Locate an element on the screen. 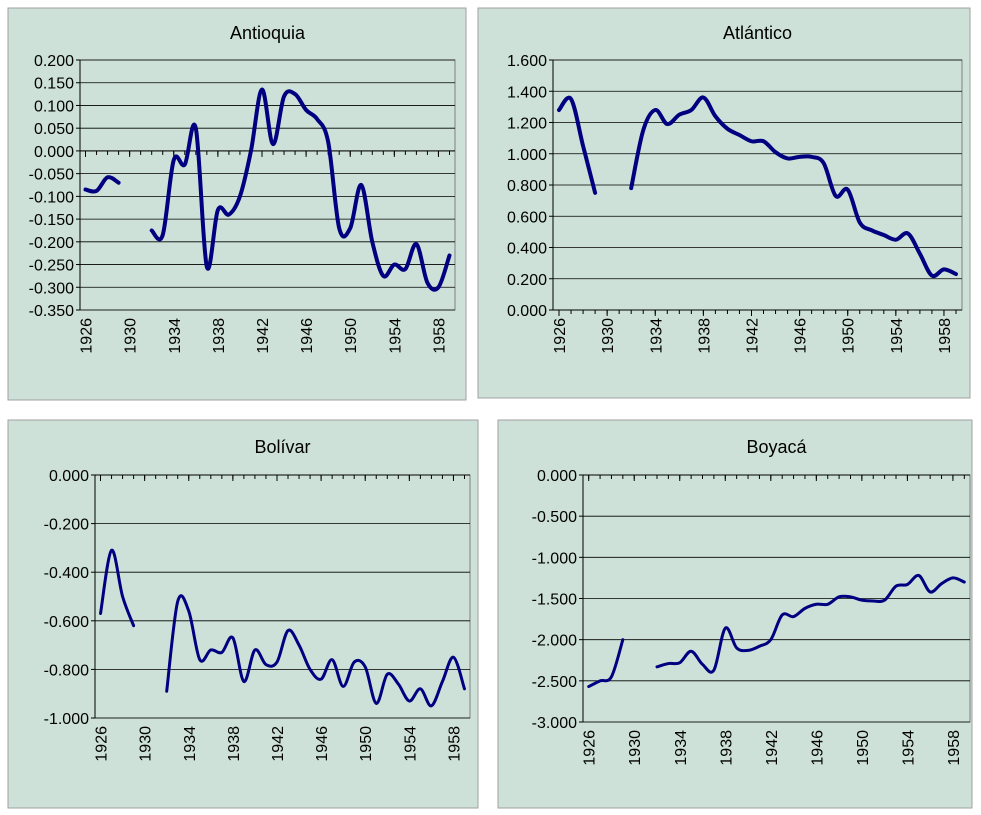 Image resolution: width=981 pixels, height=815 pixels. y-tick-label: 1.600 is located at coordinates (527, 61).